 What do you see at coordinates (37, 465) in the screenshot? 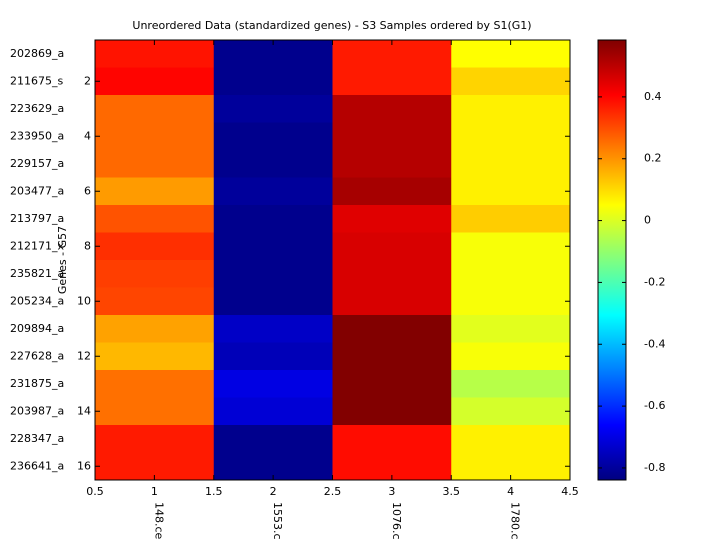
I see `row-label: 236641_a` at bounding box center [37, 465].